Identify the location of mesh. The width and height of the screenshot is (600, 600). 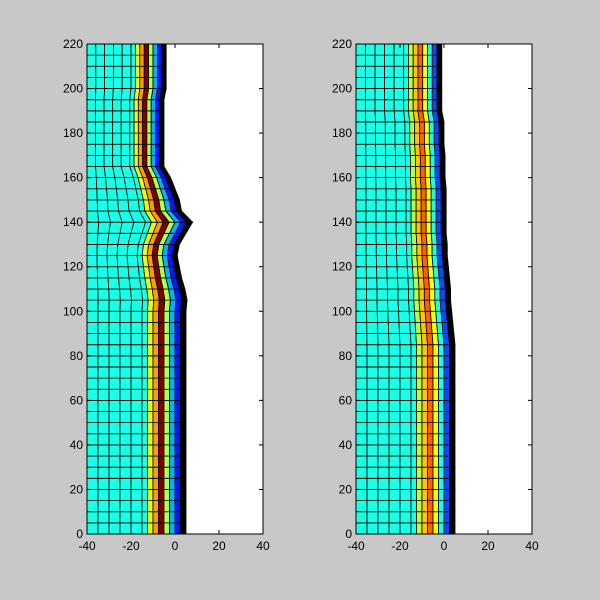
(140, 289).